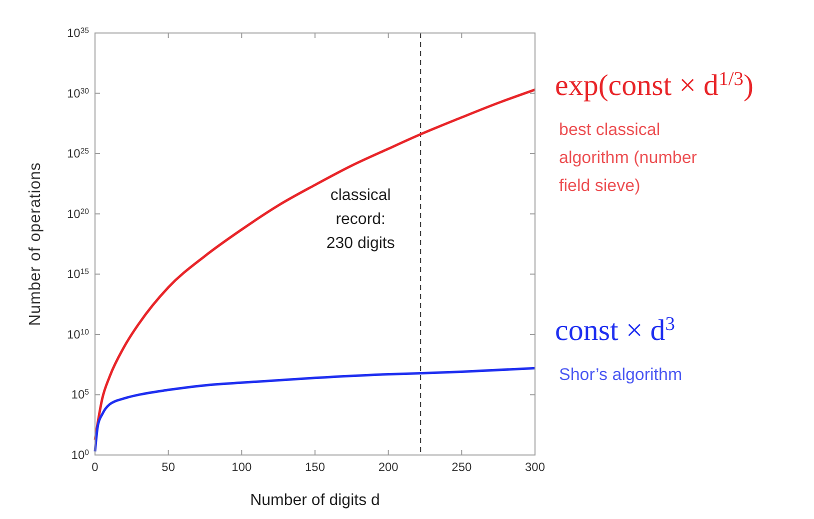 This screenshot has height=519, width=814. What do you see at coordinates (80, 455) in the screenshot?
I see `y-tick-label: 10$^{0}$` at bounding box center [80, 455].